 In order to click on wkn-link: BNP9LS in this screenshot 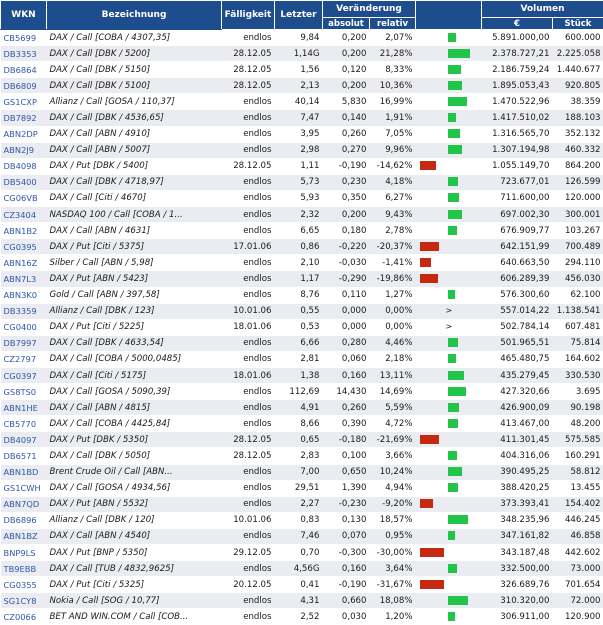, I will do `click(24, 553)`.